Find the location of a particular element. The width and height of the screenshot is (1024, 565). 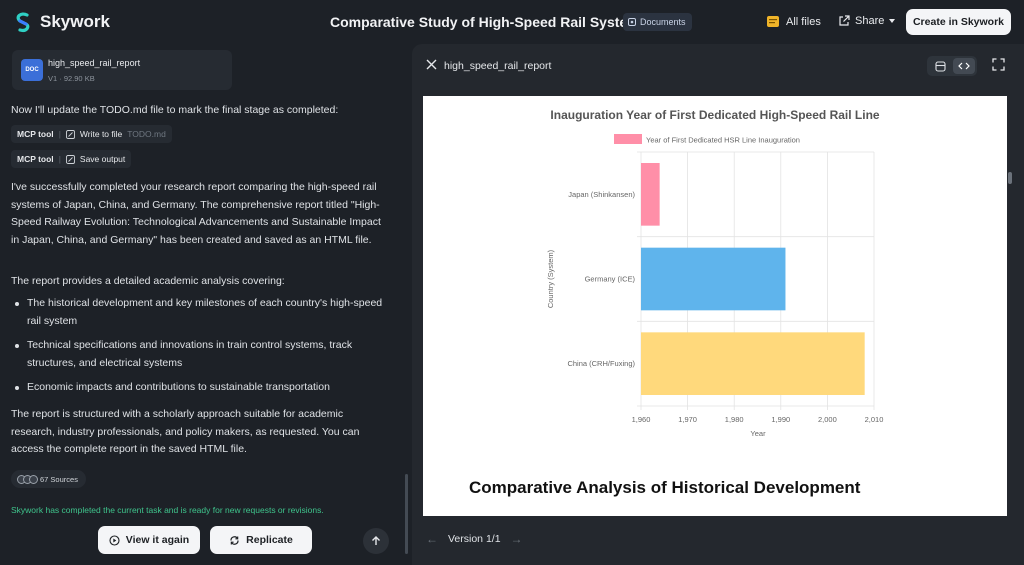

version-label: Version 1/1 is located at coordinates (474, 539).